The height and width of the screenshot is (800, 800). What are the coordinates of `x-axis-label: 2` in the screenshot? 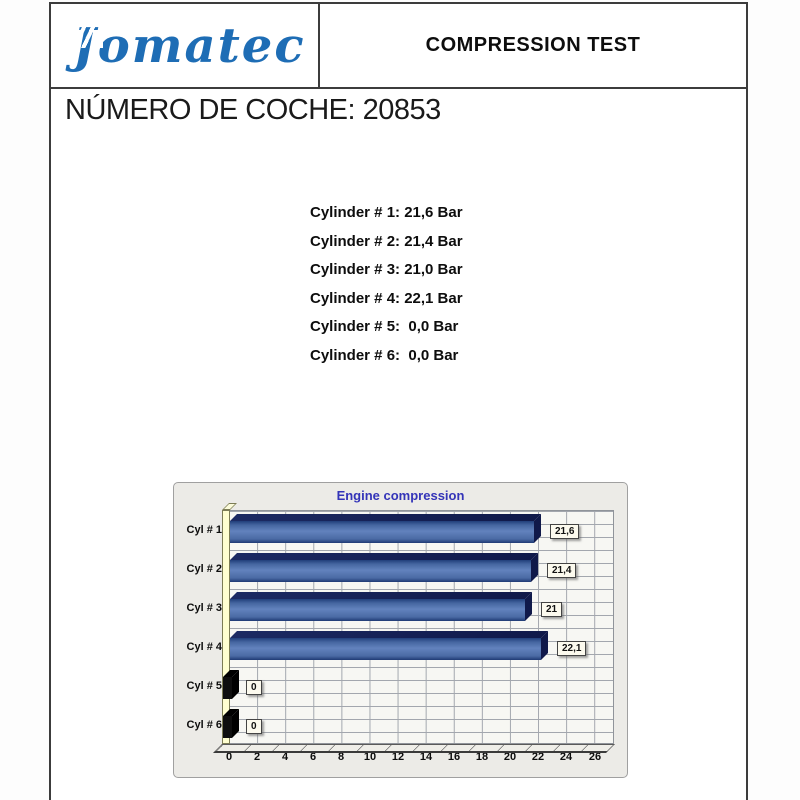 It's located at (257, 757).